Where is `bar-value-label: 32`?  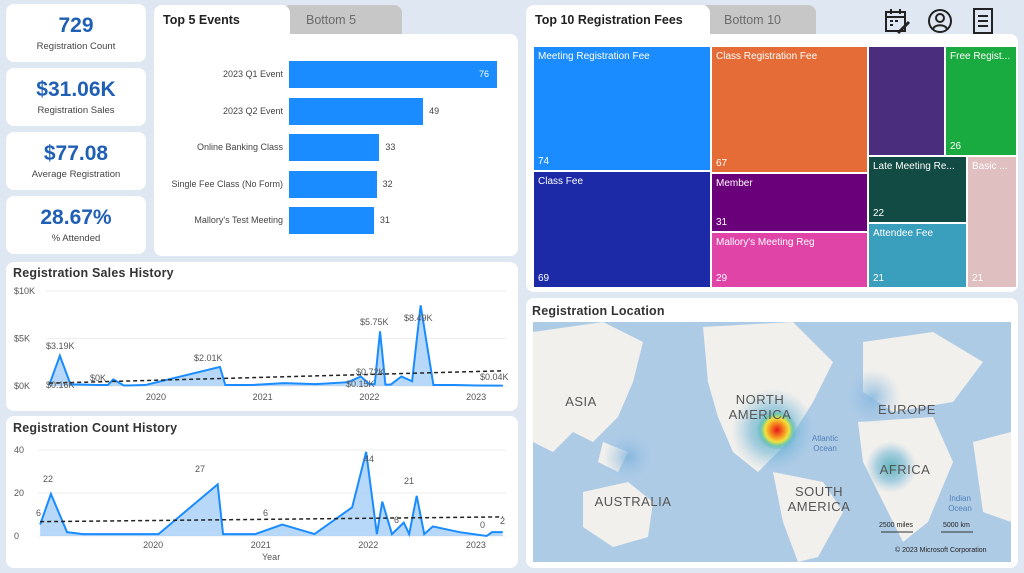
bar-value-label: 32 is located at coordinates (387, 183).